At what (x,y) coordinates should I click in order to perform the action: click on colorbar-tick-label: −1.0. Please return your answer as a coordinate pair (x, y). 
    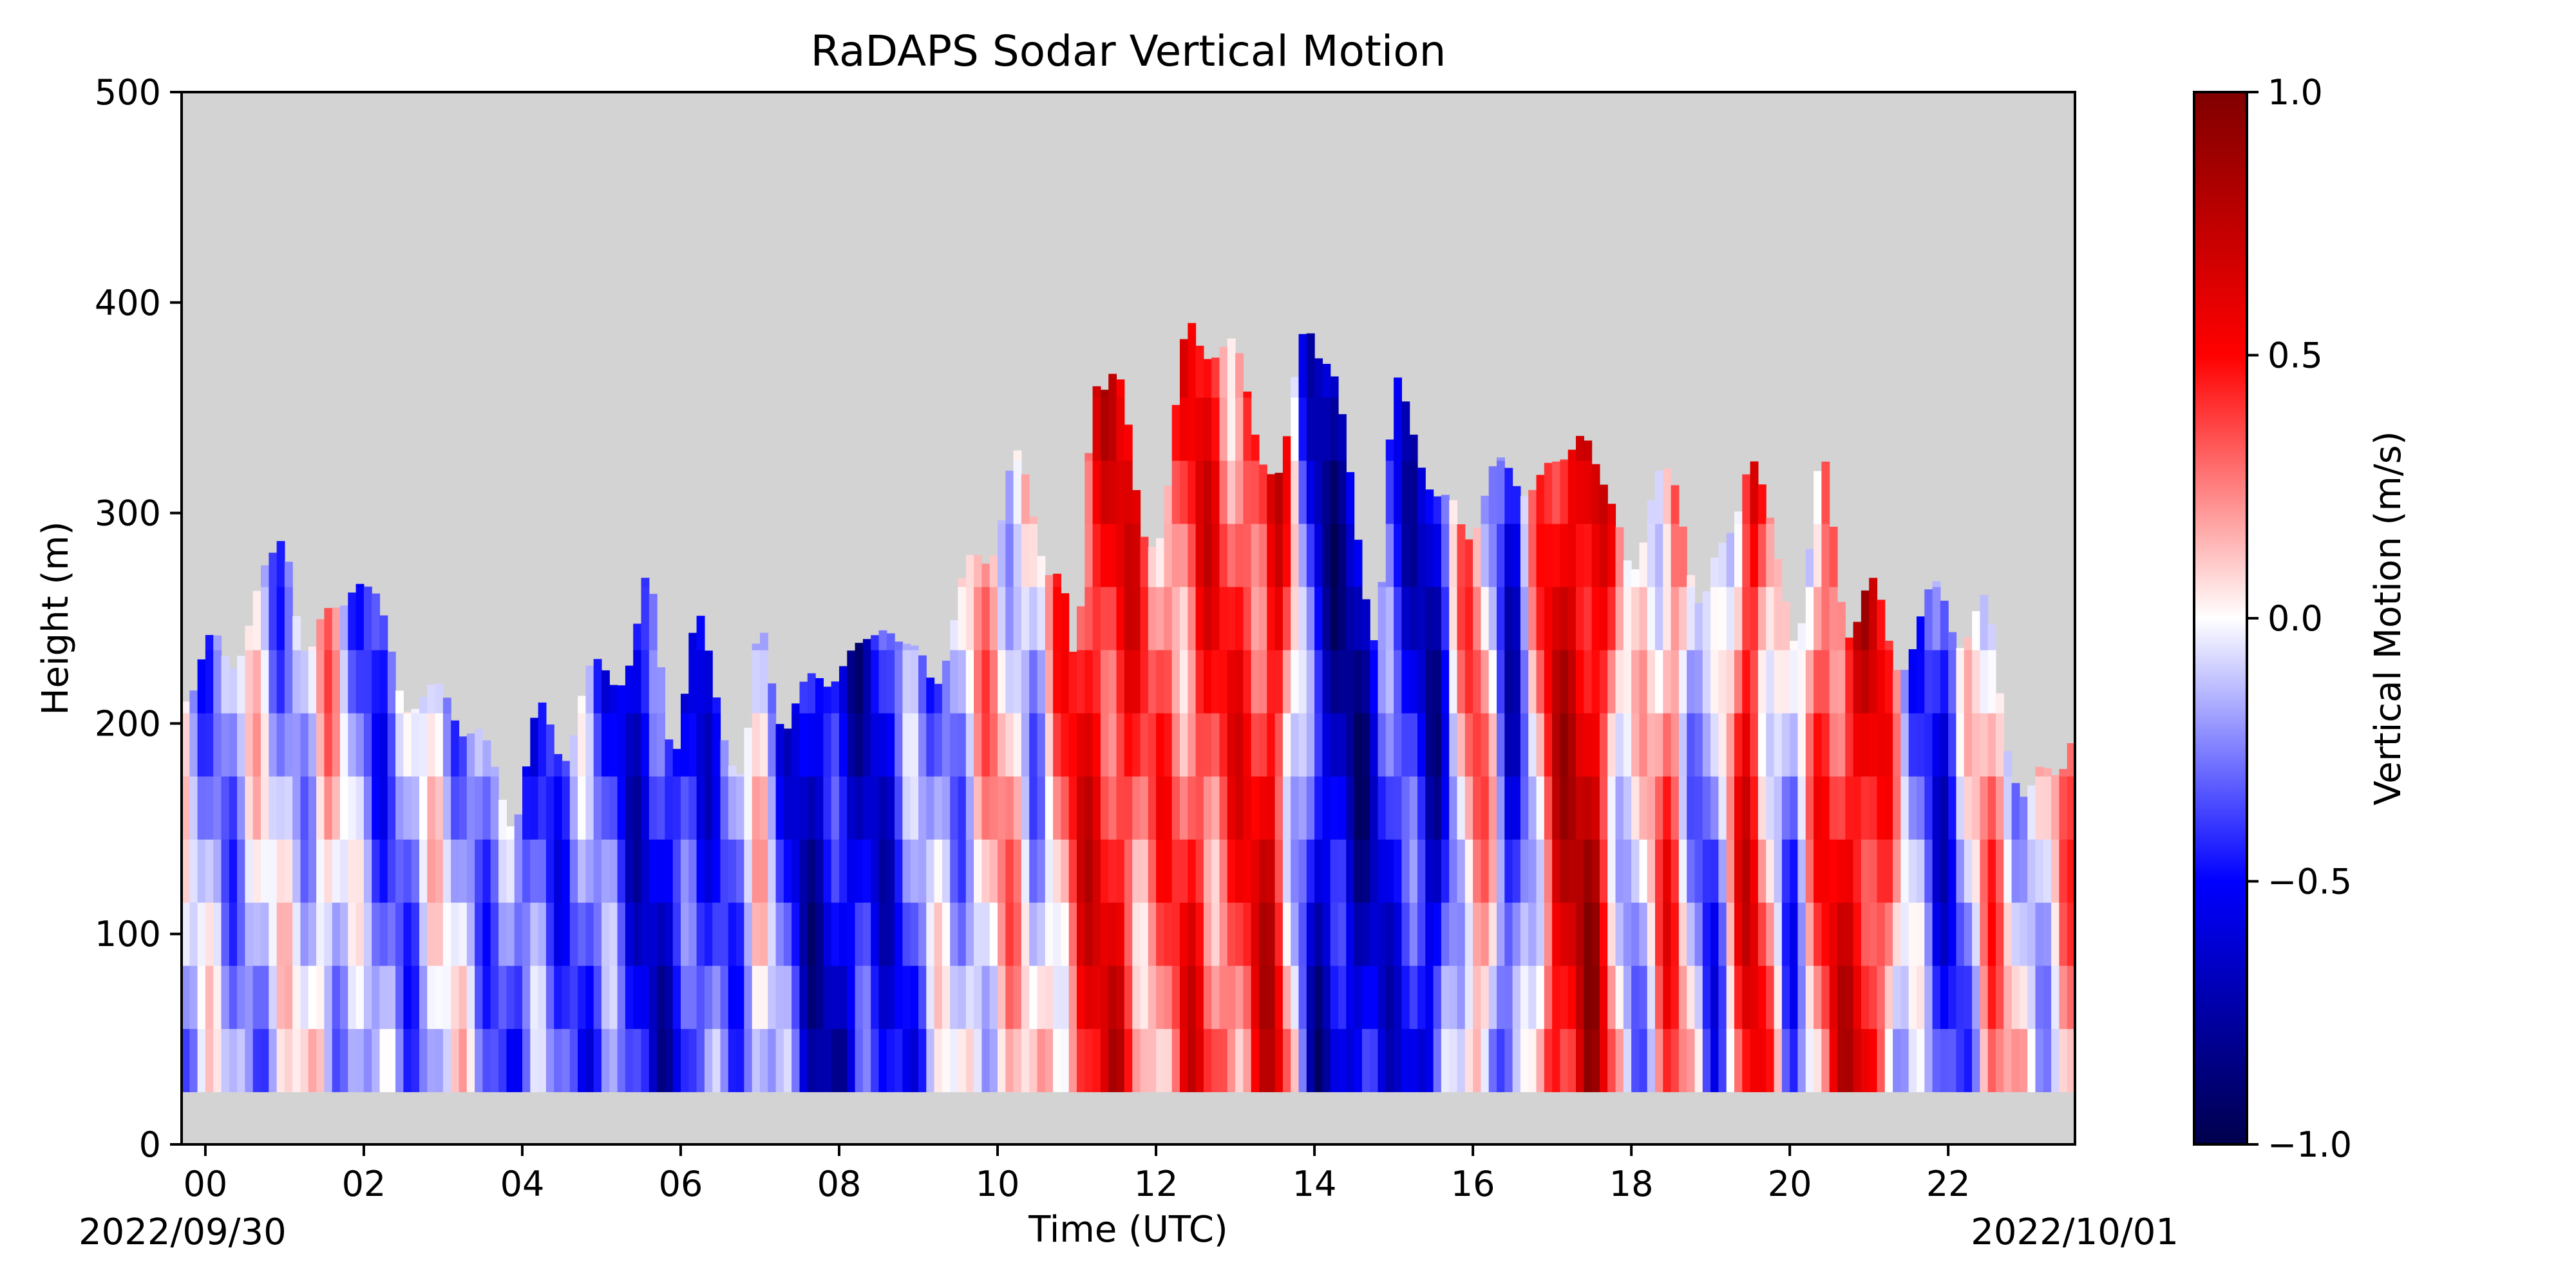
    Looking at the image, I should click on (2310, 1144).